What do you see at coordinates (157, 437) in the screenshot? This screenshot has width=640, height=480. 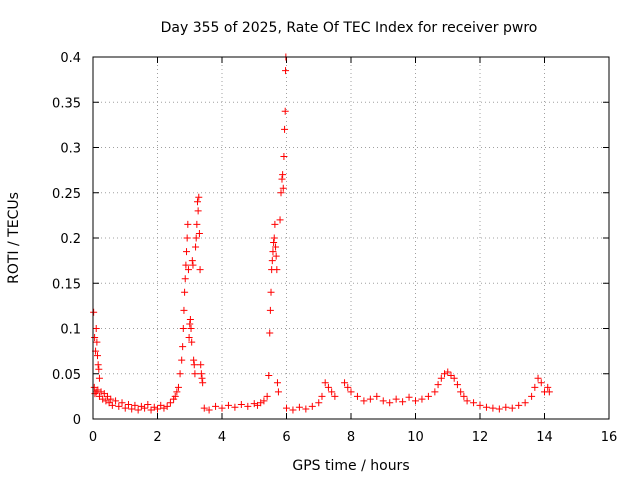 I see `x-tick-label: 2` at bounding box center [157, 437].